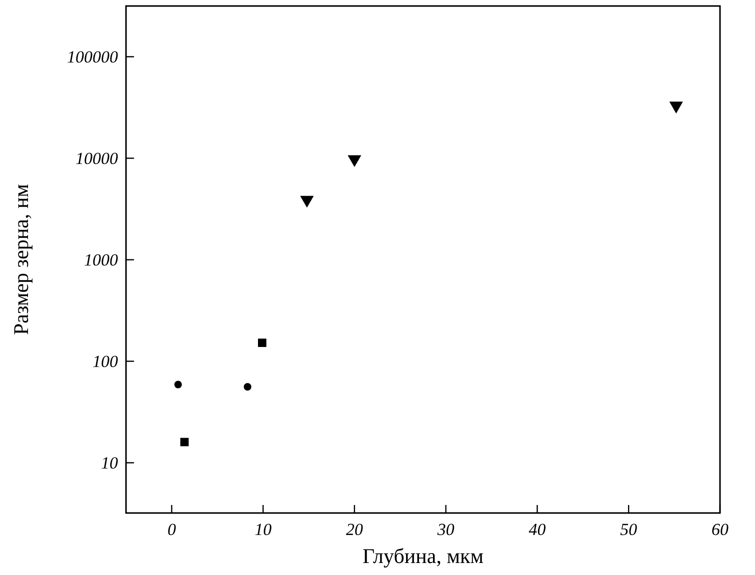 This screenshot has width=755, height=575. Describe the element at coordinates (445, 529) in the screenshot. I see `x-tick-label: 30` at that location.